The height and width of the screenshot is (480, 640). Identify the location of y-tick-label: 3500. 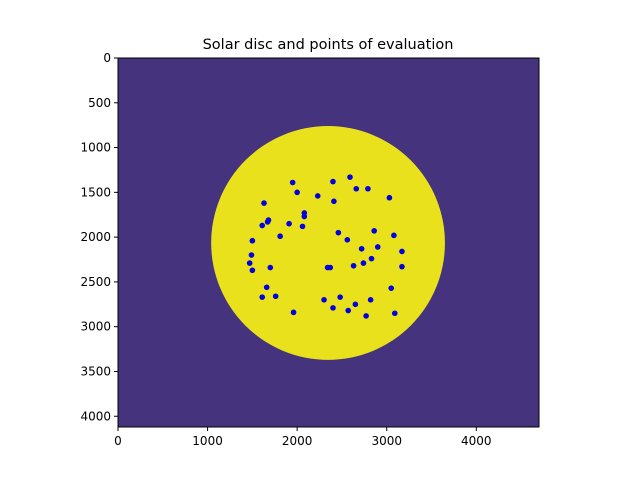
(95, 371).